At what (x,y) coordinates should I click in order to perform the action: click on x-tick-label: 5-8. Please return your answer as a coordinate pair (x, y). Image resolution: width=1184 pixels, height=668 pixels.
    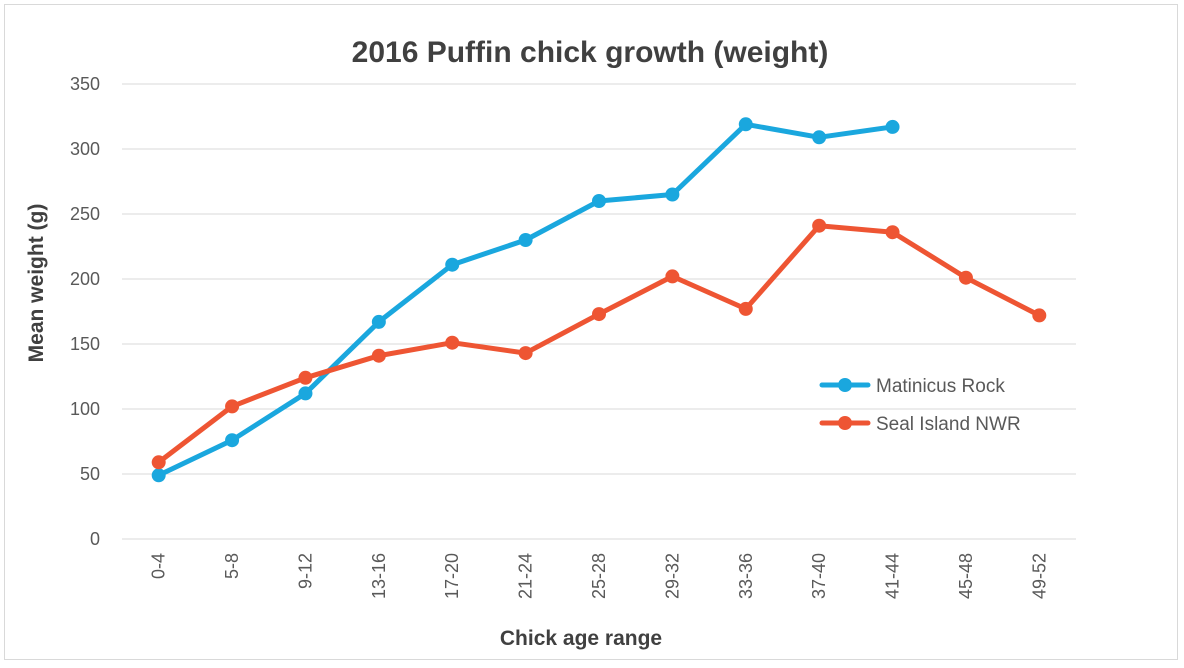
    Looking at the image, I should click on (232, 566).